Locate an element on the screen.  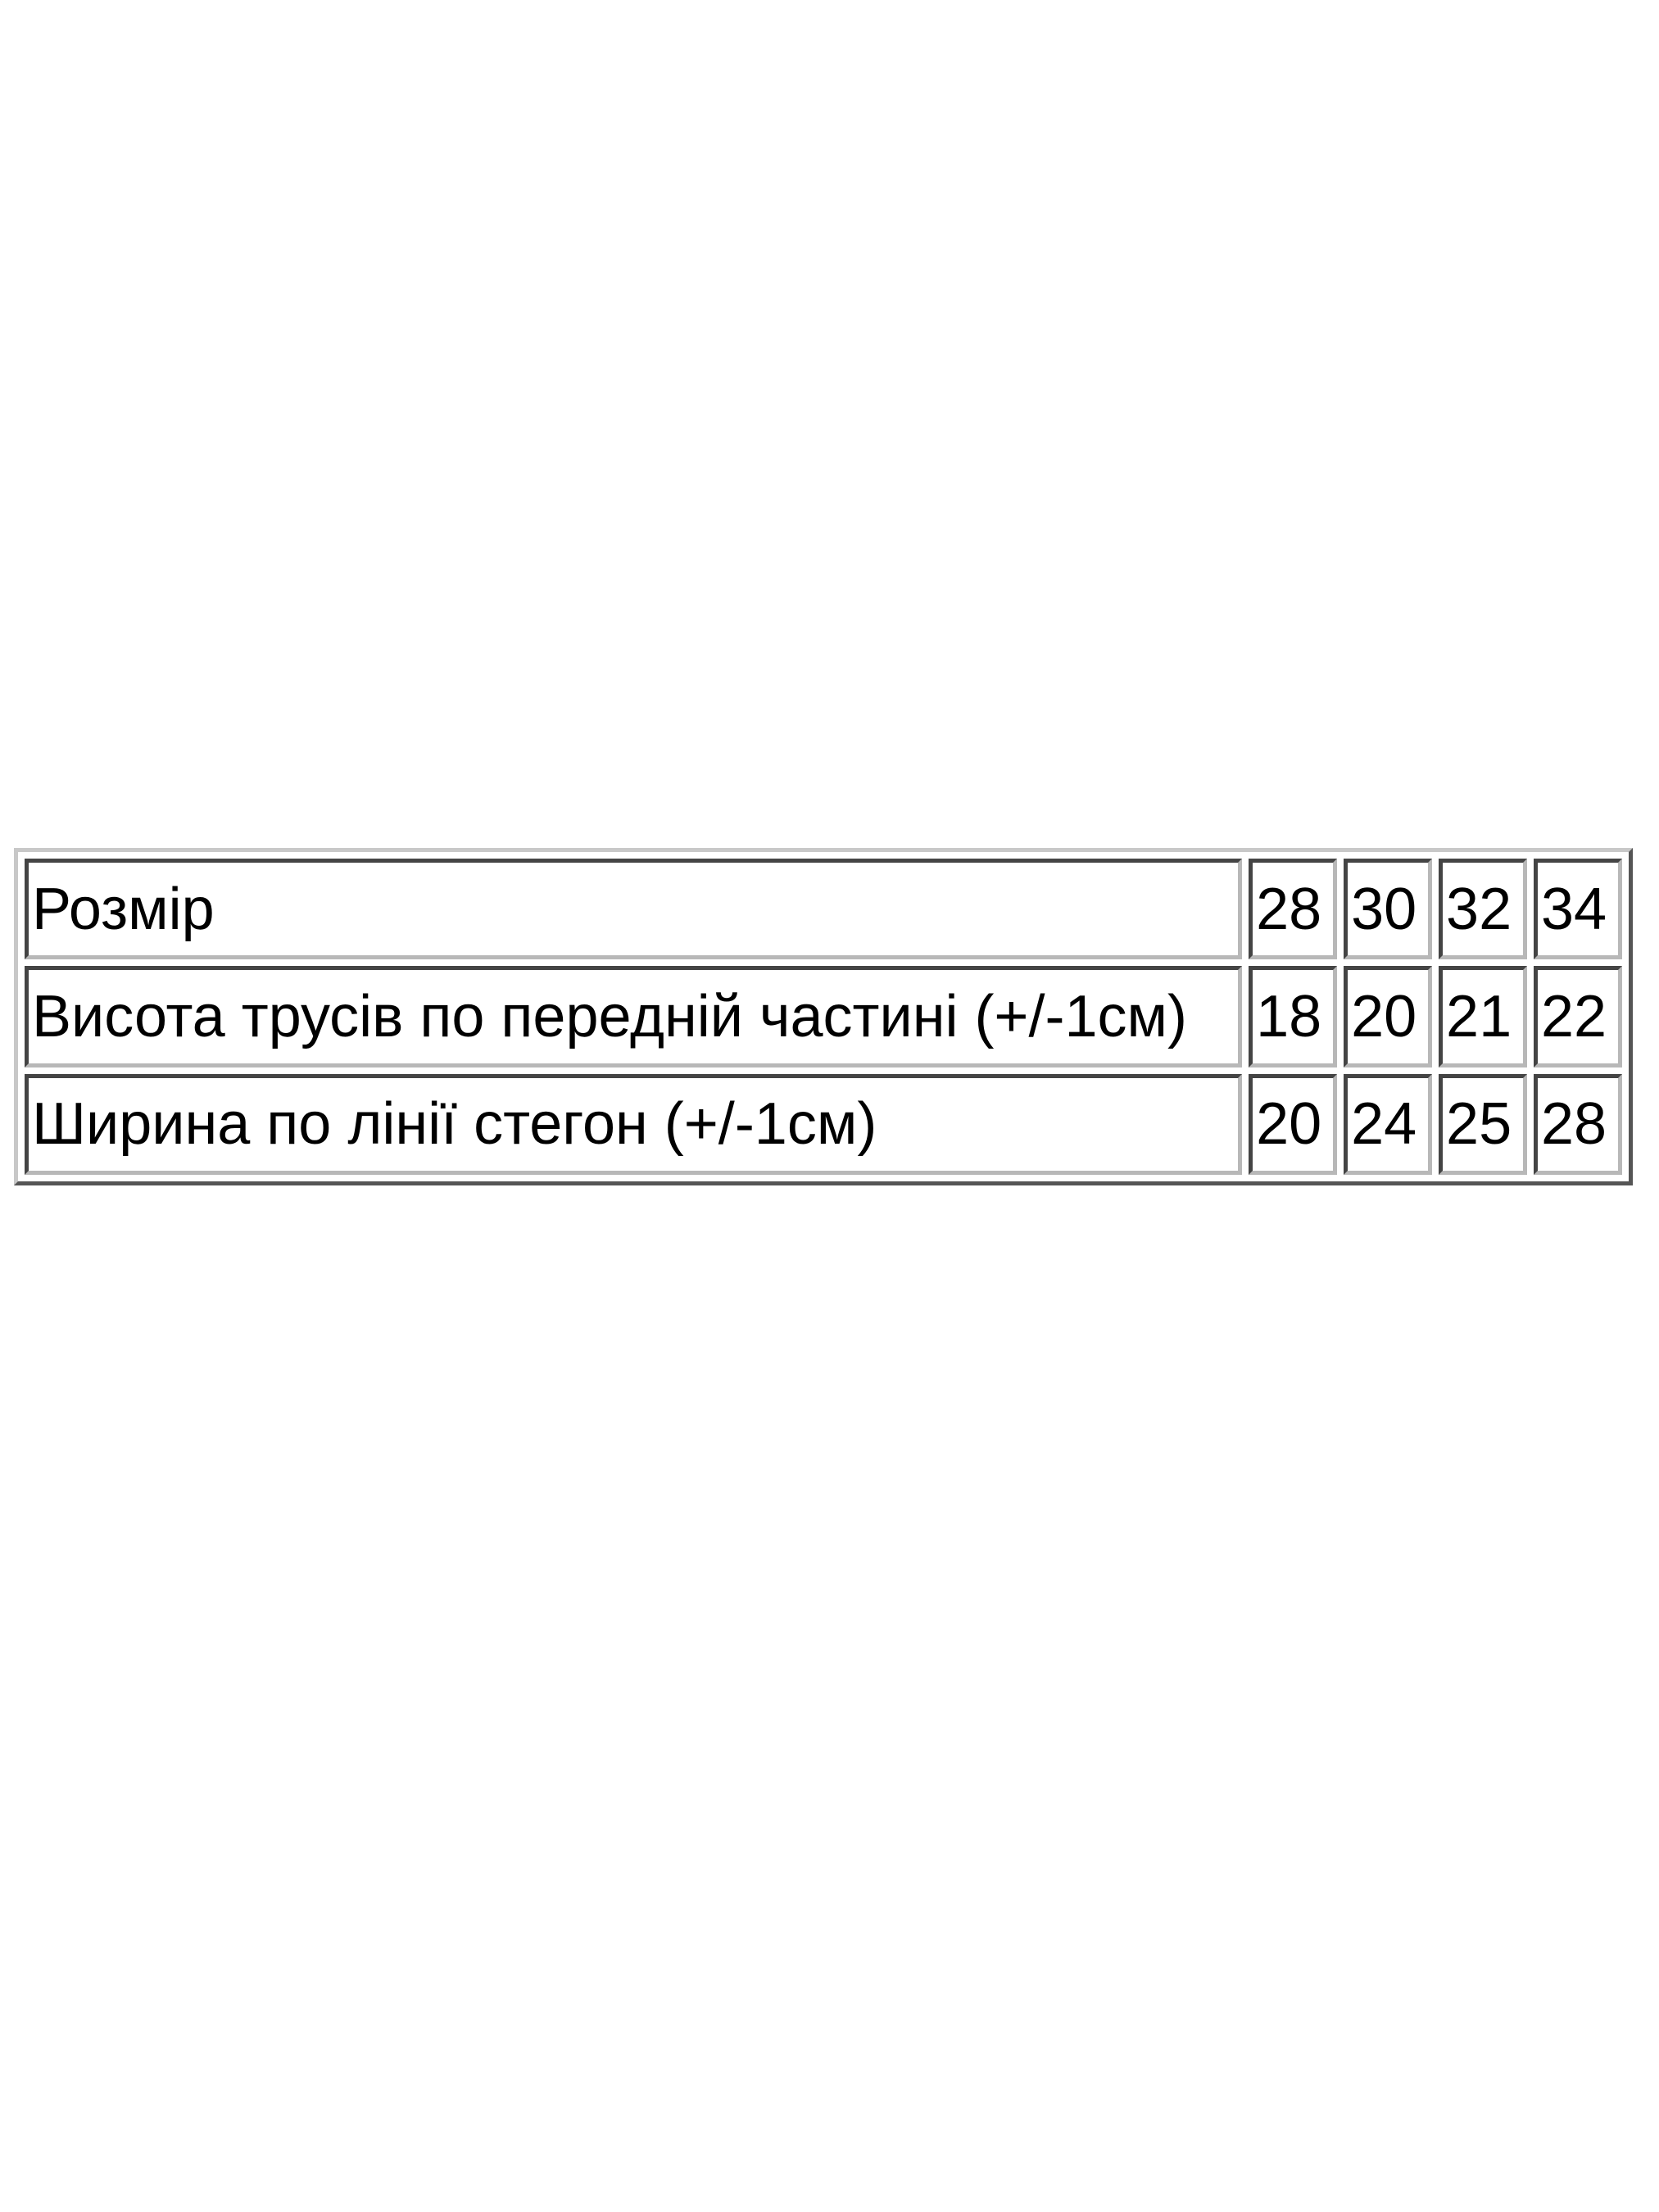
value-cell: 21 is located at coordinates (1483, 1016).